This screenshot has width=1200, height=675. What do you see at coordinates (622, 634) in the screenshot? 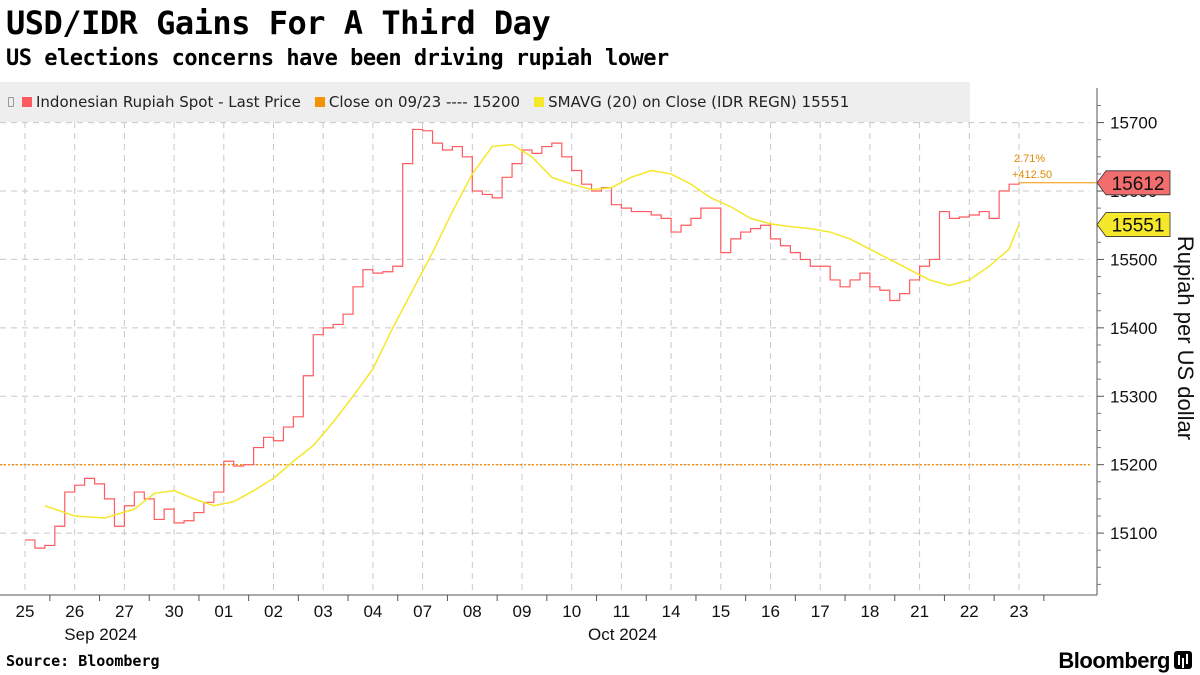
I see `x-month-label: Oct 2024` at bounding box center [622, 634].